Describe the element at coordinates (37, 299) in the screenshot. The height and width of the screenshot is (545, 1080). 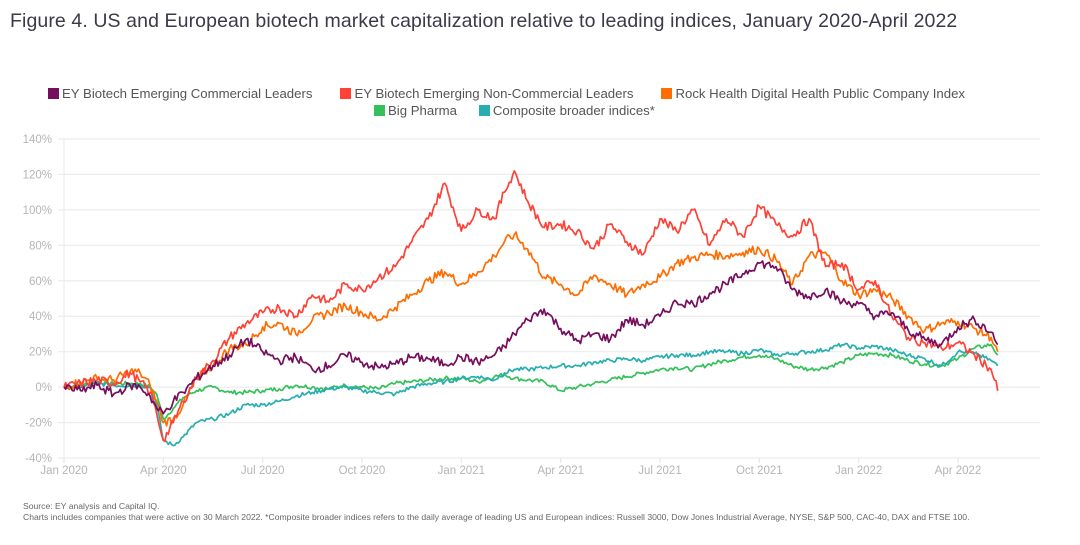
I see `y-axis-labels: 140% 120% 100% 80% 60% 40% 20% 0% -20% -40%` at that location.